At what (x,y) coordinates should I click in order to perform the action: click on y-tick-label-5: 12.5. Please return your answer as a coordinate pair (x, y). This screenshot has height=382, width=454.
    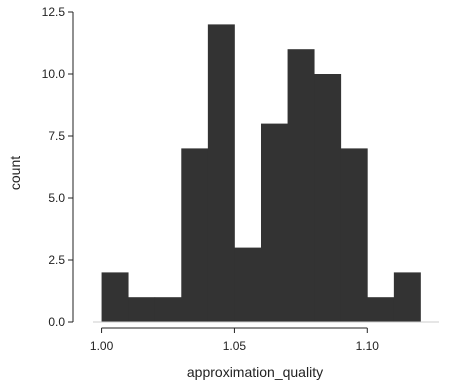
    Looking at the image, I should click on (54, 12).